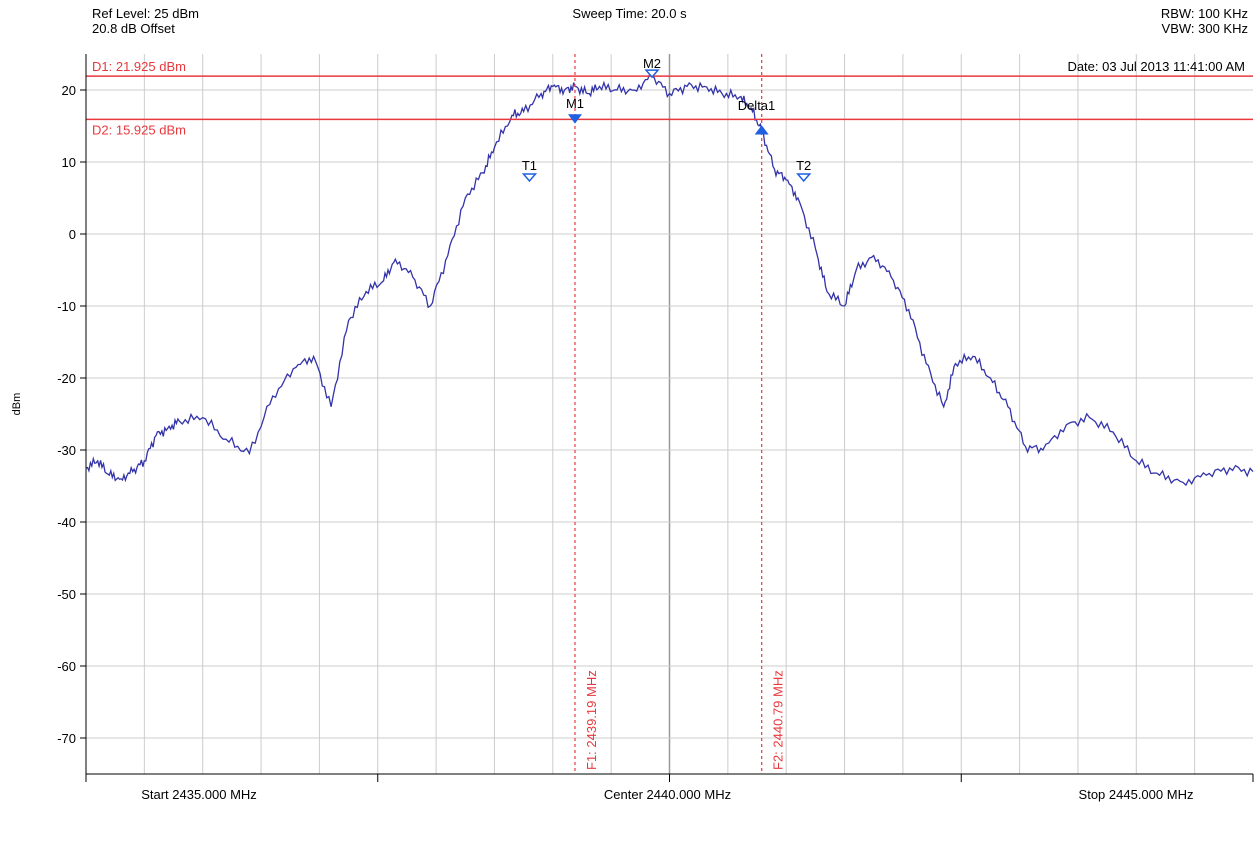  I want to click on x-step-label: Step 1.000 MHz, so click(667, 839).